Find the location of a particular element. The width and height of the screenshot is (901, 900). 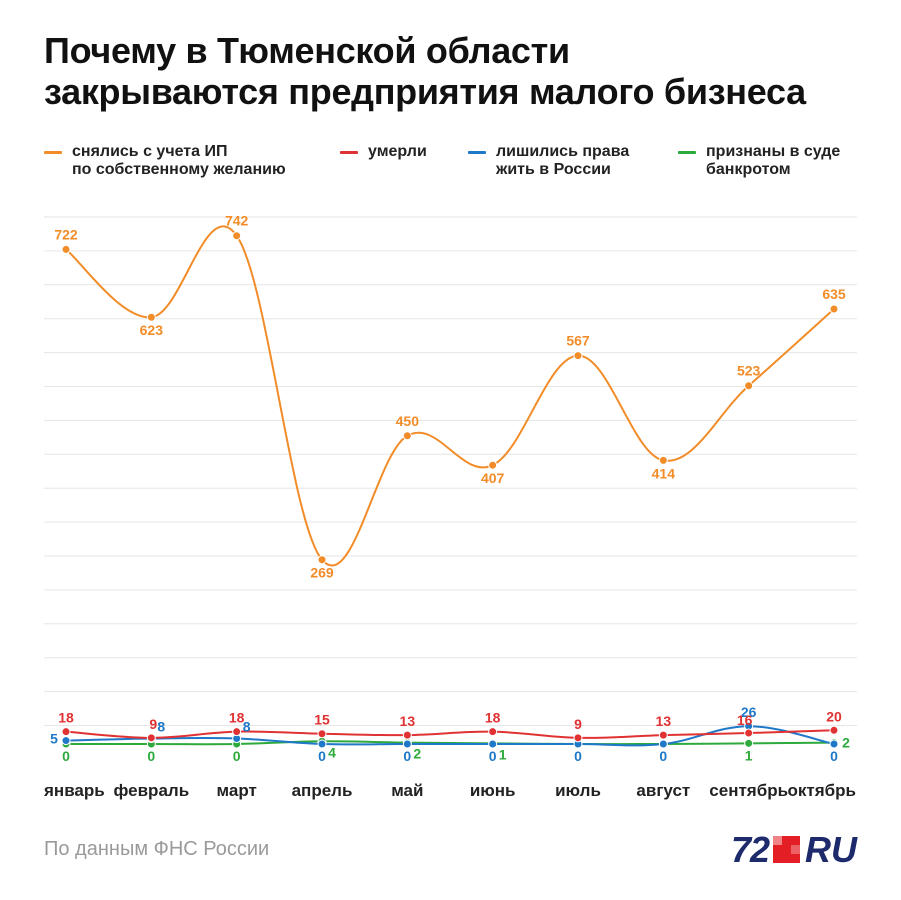

series-2-data-label-2: 8 is located at coordinates (247, 727).